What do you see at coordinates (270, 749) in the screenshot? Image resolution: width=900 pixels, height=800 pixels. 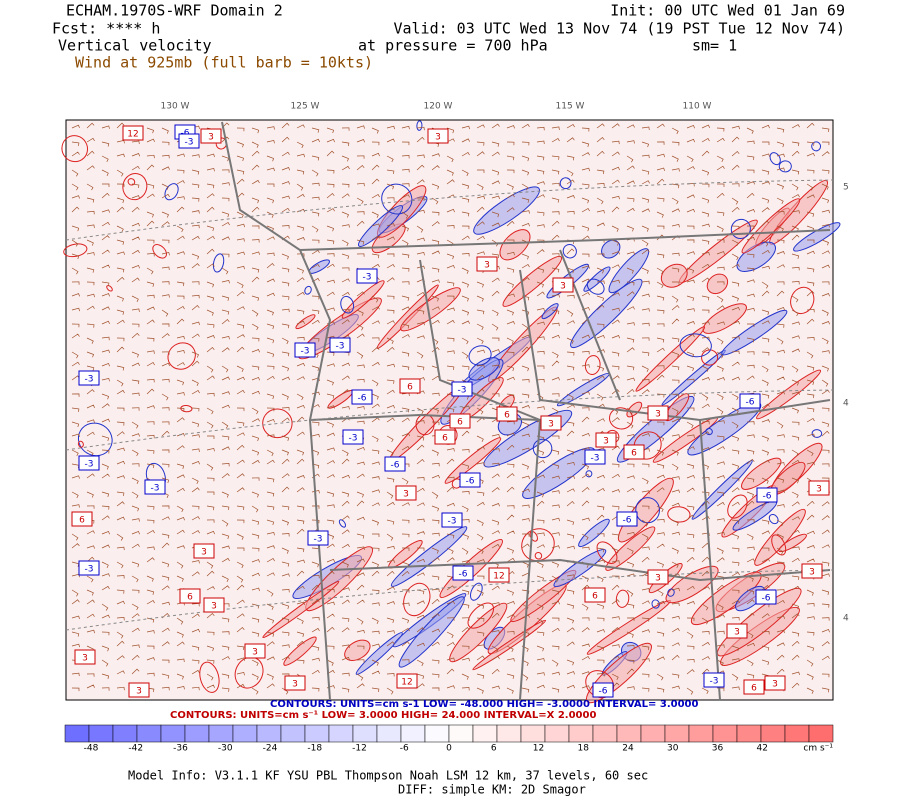 I see `colorbar-label: -24` at bounding box center [270, 749].